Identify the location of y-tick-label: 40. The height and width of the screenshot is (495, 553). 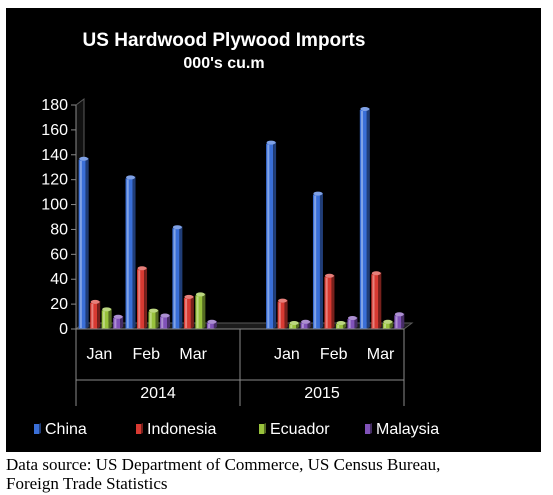
(59, 279).